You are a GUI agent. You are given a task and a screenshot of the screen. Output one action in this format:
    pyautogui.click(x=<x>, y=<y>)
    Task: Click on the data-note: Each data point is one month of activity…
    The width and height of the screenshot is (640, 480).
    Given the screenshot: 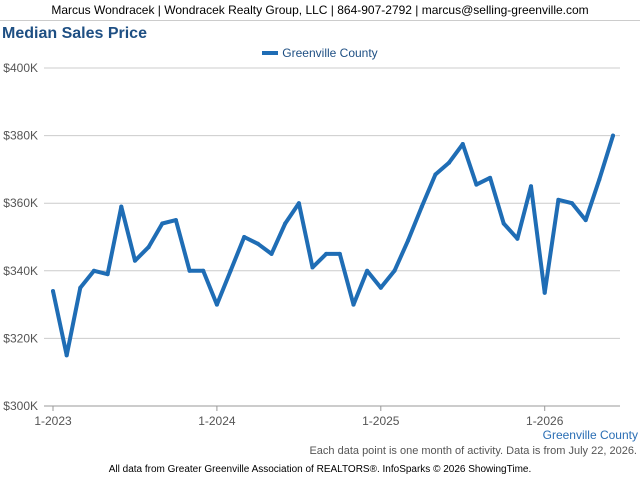 What is the action you would take?
    pyautogui.click(x=473, y=451)
    